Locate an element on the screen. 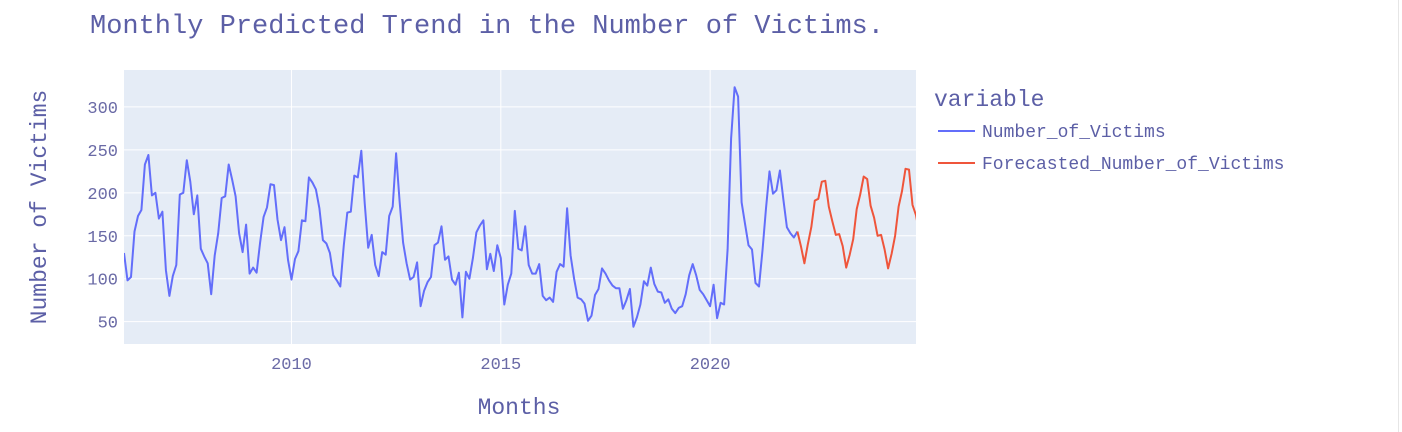 Image resolution: width=1402 pixels, height=432 pixels. y-tick-label: 200 is located at coordinates (102, 195).